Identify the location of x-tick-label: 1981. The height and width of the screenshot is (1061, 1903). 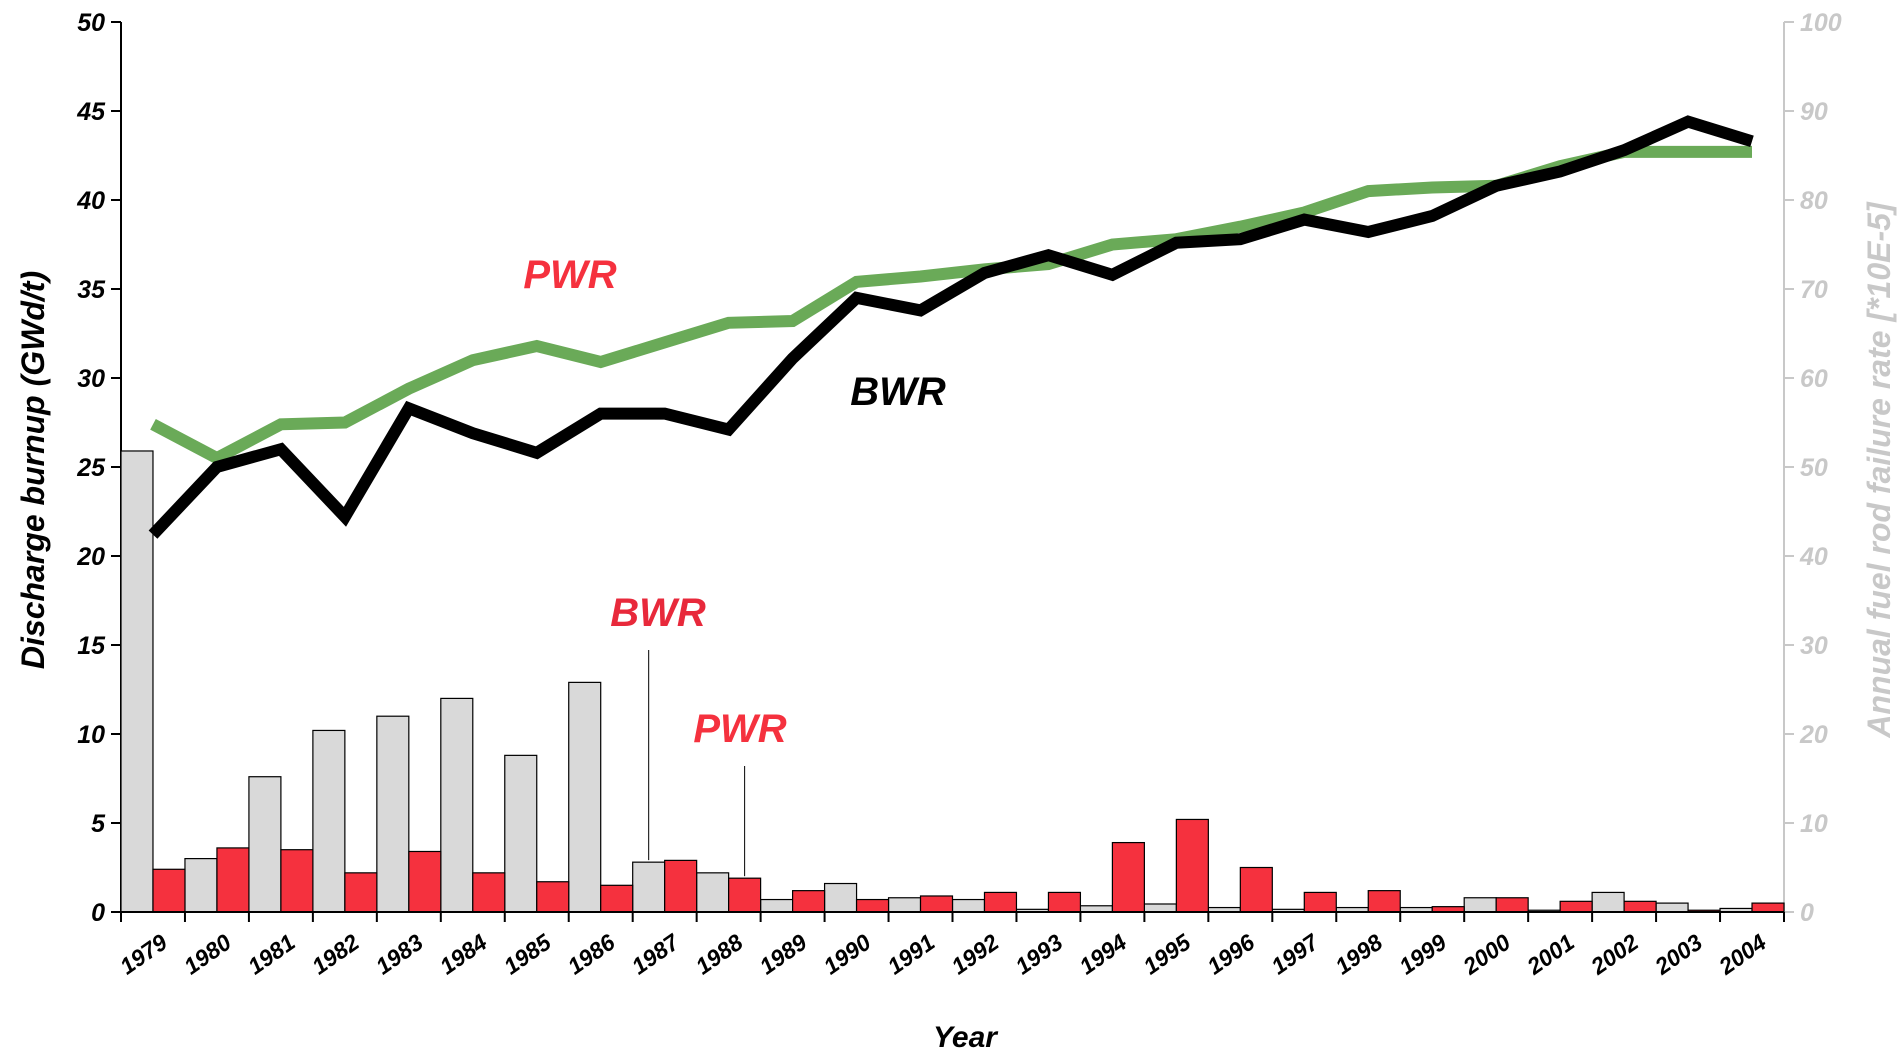
(271, 954).